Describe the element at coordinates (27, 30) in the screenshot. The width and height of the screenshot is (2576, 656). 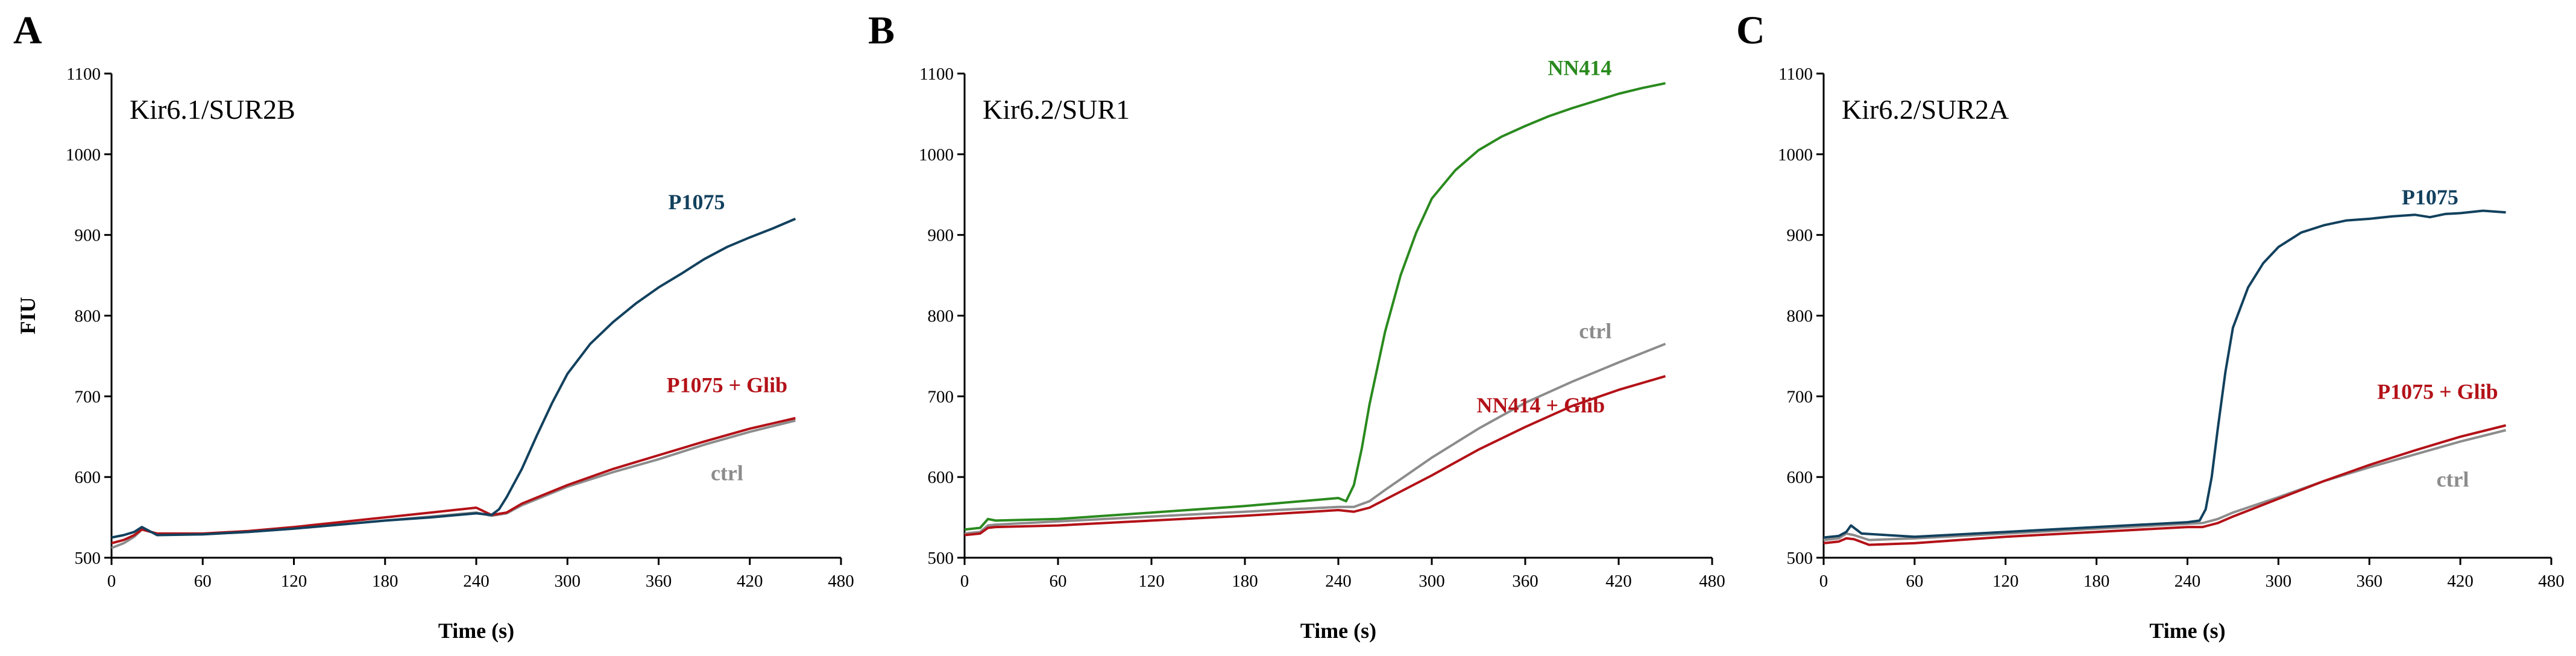
I see `panel-letter: A` at that location.